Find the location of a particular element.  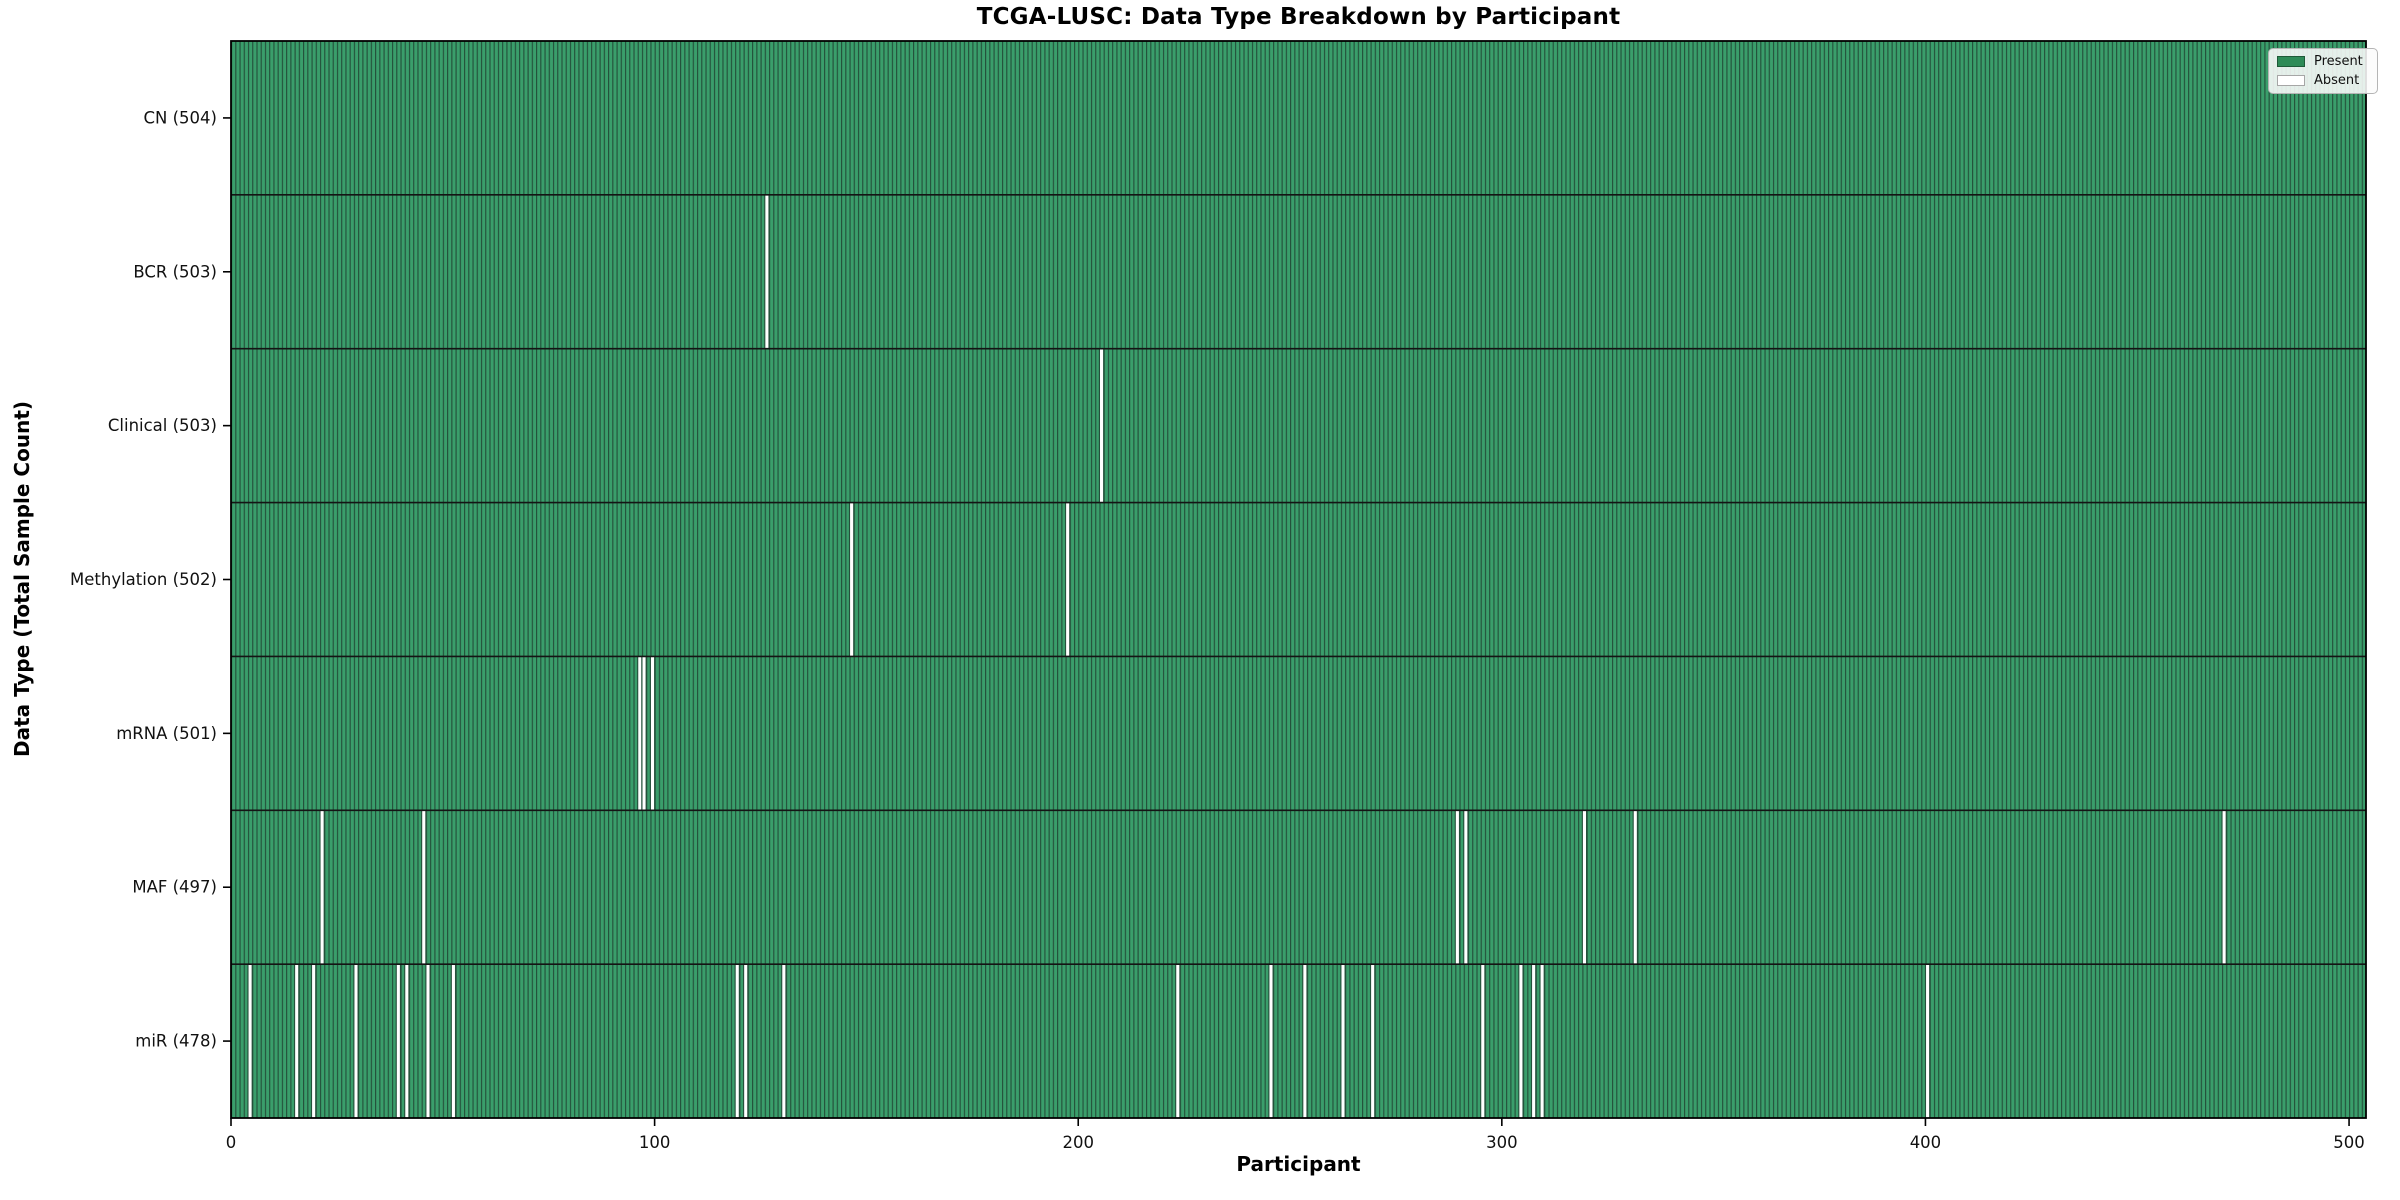

y-tick-label-BCR: BCR (503) is located at coordinates (175, 271).